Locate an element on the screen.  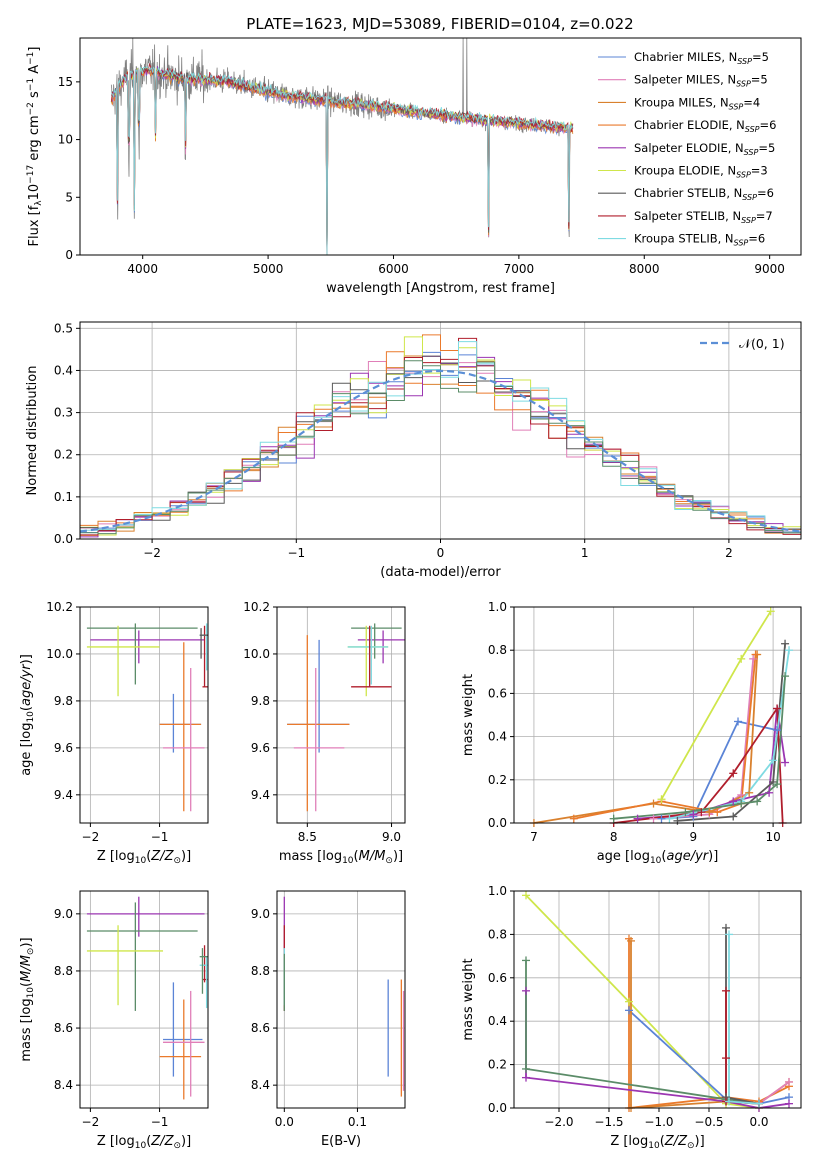
x-tick-label: 7000 is located at coordinates (519, 269).